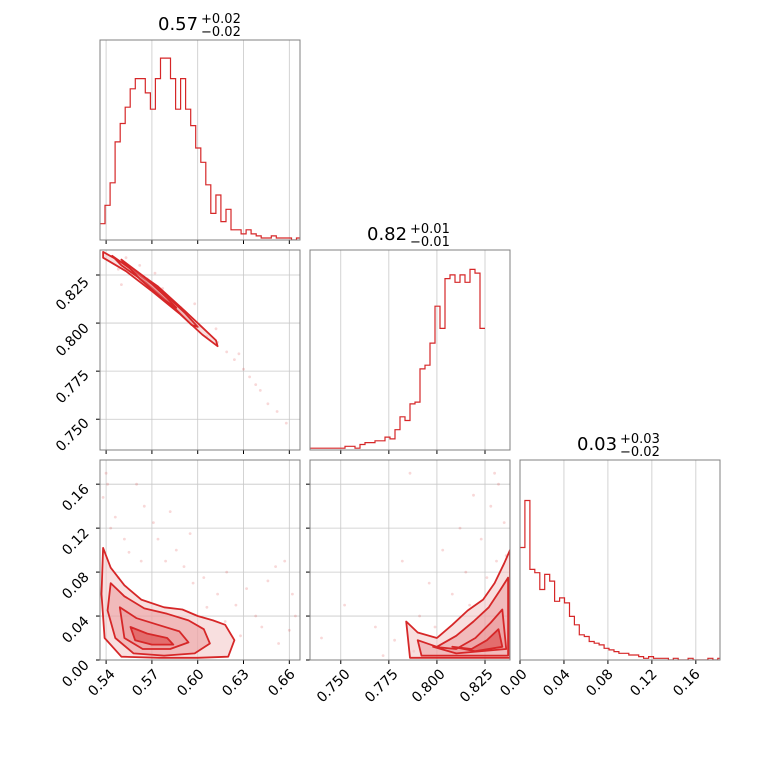 The image size is (760, 760). I want to click on x-tick-labels-col3: 0.00 0.04 0.08 0.12 0.16, so click(600, 682).